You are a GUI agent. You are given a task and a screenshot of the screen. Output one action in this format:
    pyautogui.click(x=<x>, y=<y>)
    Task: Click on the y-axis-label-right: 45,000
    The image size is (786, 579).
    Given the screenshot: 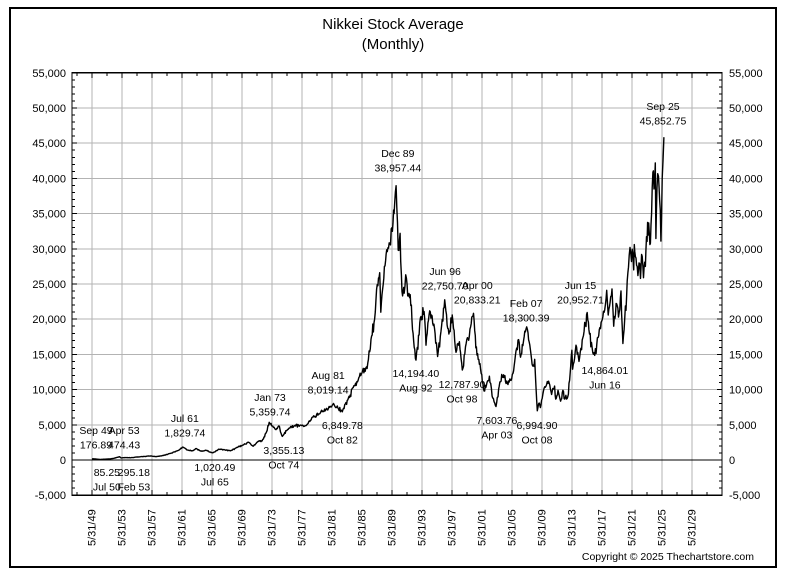 What is the action you would take?
    pyautogui.click(x=746, y=144)
    